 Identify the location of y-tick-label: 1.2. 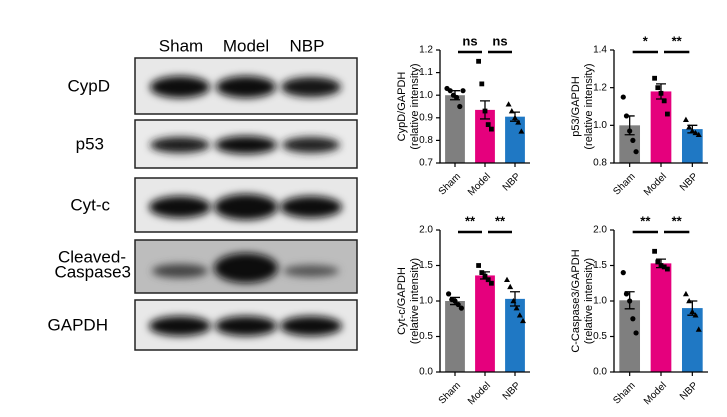
(426, 50).